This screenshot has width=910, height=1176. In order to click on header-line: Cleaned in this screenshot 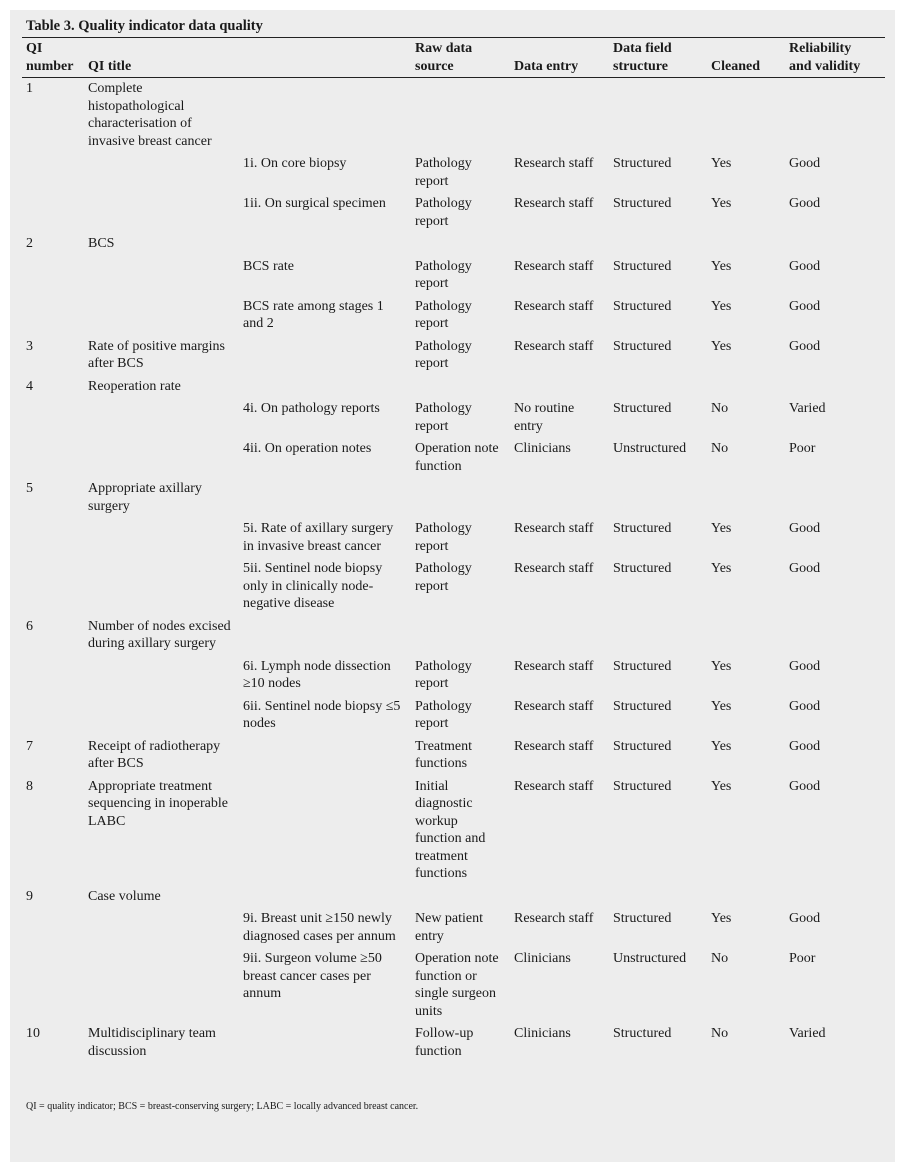, I will do `click(735, 66)`.